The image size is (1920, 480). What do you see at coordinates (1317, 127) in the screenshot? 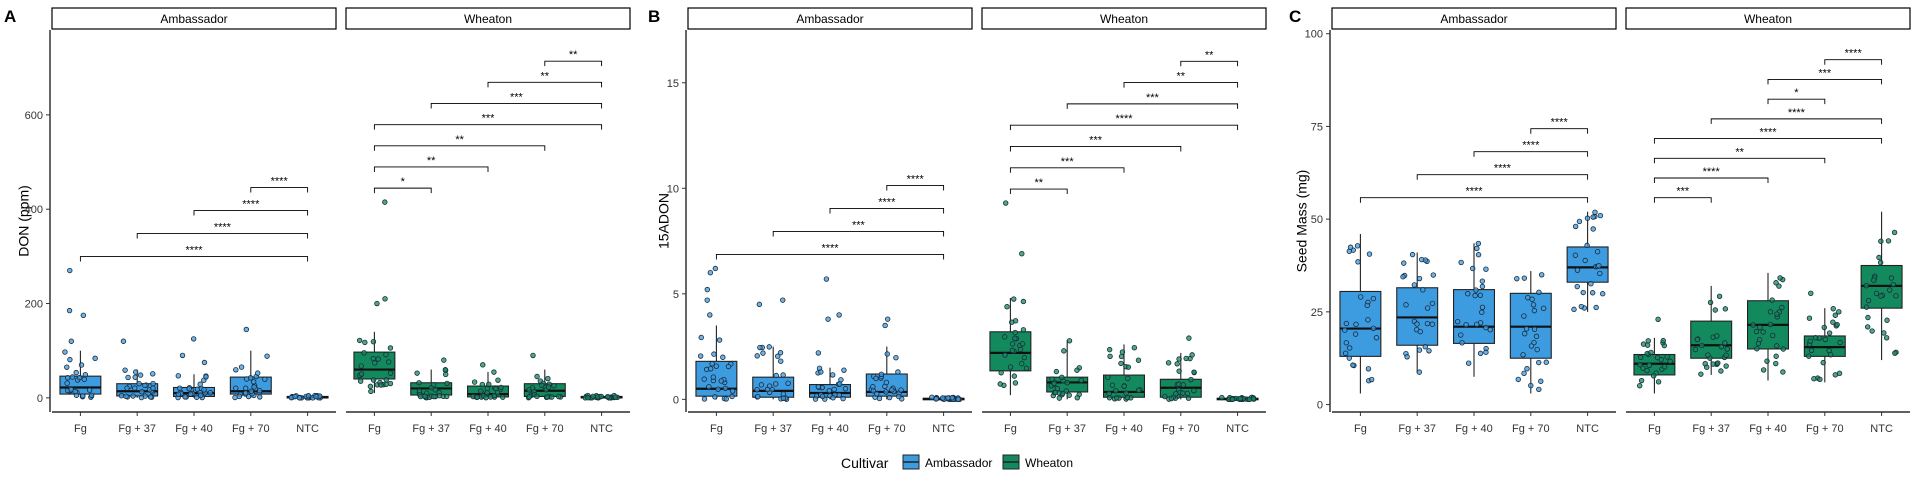
I see `y-tick-label: 75` at bounding box center [1317, 127].